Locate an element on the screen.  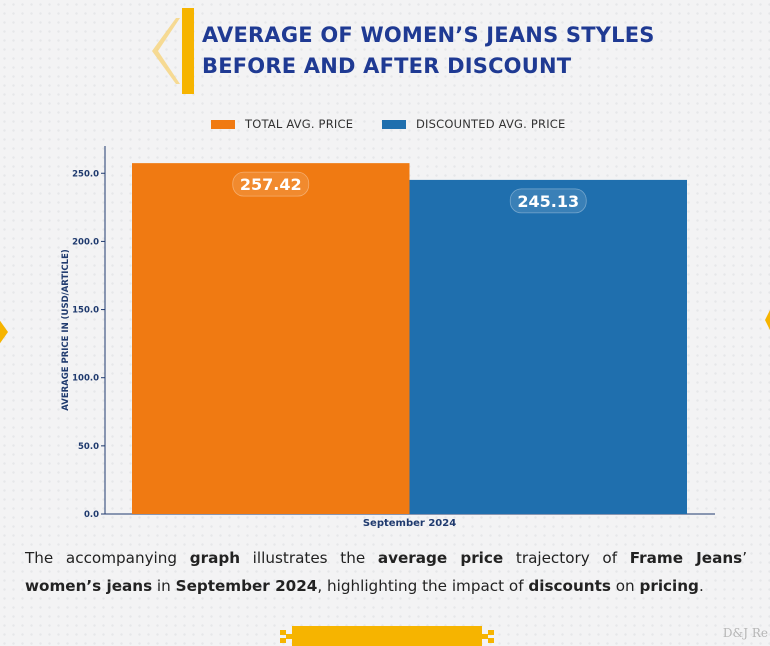
y-tick-label: 200.0 is located at coordinates (85, 242).